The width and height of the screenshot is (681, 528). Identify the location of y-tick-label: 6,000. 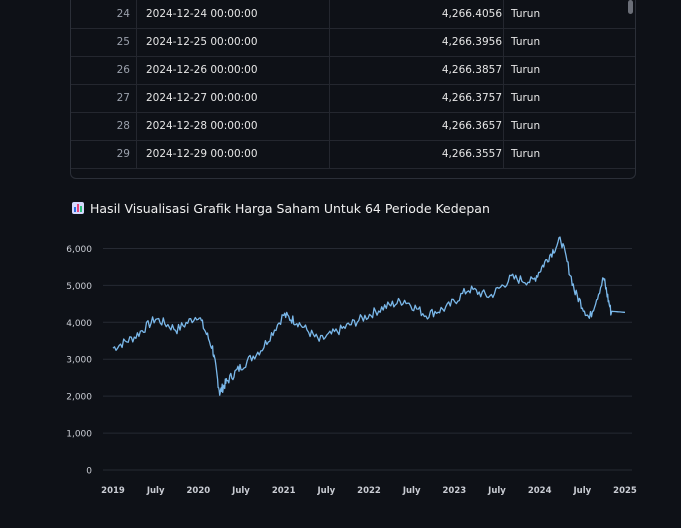
(79, 250).